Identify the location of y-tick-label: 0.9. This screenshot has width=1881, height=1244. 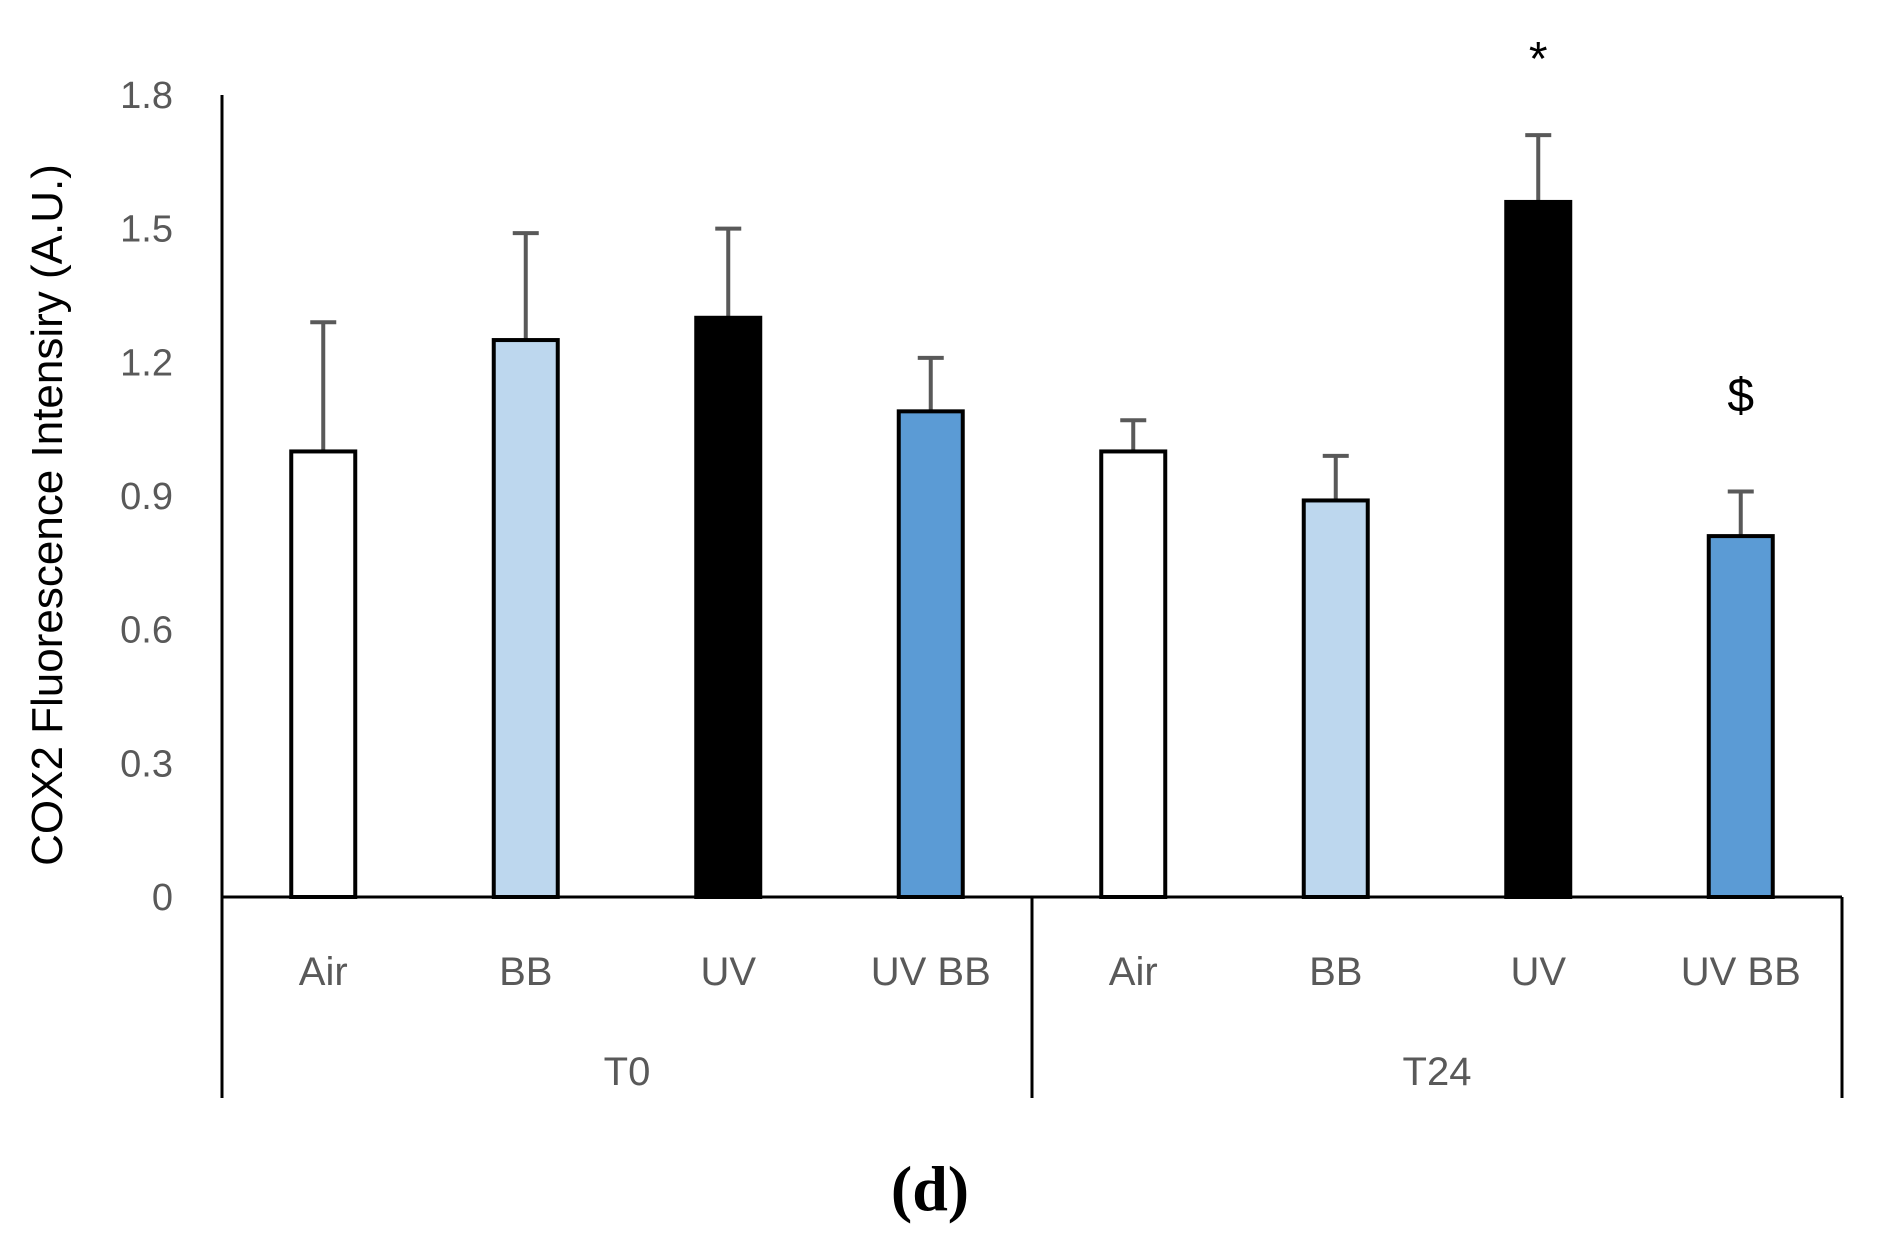
(146, 497).